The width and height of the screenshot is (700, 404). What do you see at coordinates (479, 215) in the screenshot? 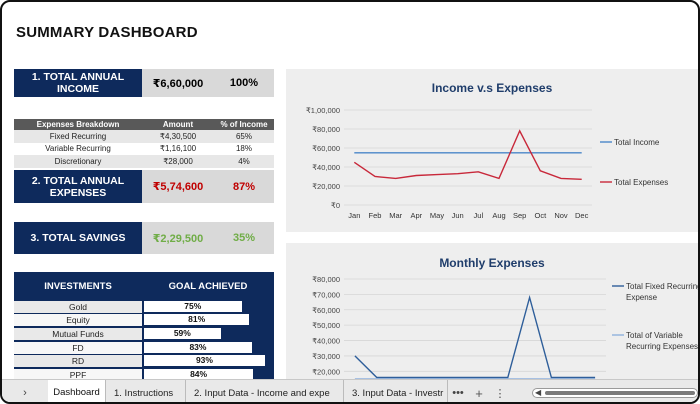
I see `x-tick-label: Jul` at bounding box center [479, 215].